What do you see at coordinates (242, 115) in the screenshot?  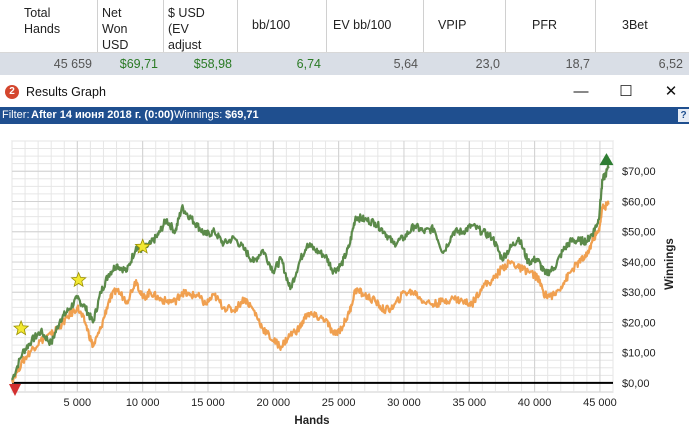 I see `winnings-value: $69,71` at bounding box center [242, 115].